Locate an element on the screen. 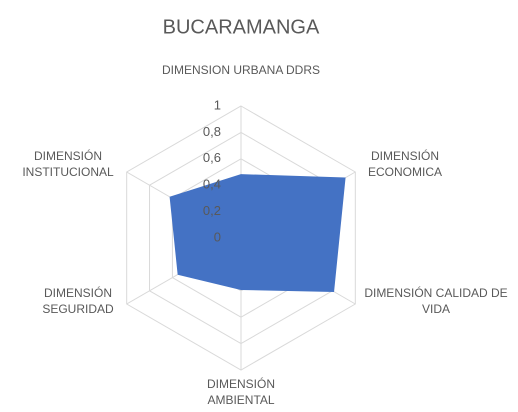 The width and height of the screenshot is (518, 412). category-label: DIMENSIÓN AMBIENTAL is located at coordinates (240, 392).